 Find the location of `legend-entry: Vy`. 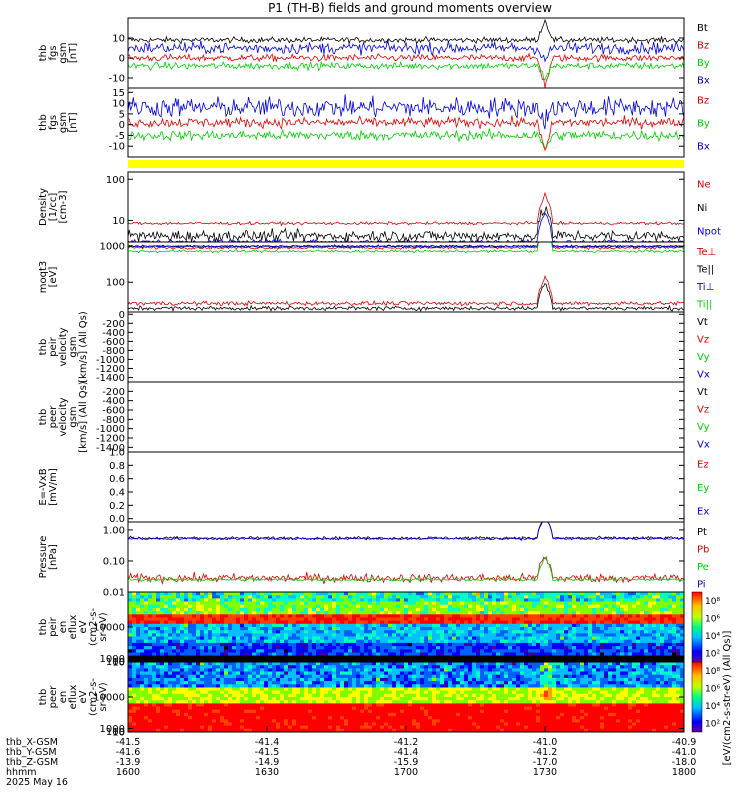

legend-entry: Vy is located at coordinates (703, 357).